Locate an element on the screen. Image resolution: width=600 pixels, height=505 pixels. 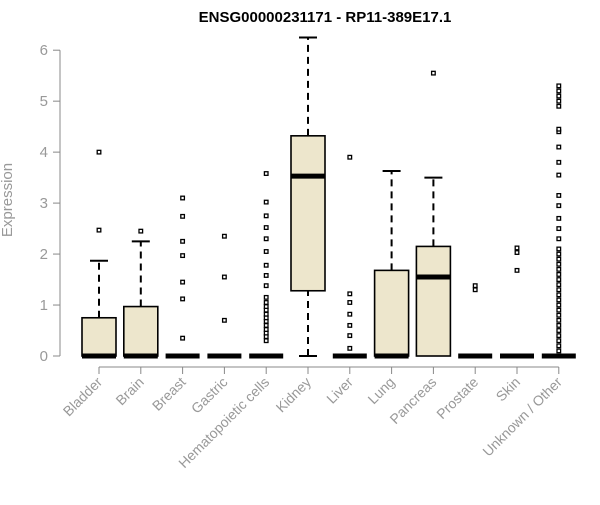
box-unknown-other is located at coordinates (558, 221).